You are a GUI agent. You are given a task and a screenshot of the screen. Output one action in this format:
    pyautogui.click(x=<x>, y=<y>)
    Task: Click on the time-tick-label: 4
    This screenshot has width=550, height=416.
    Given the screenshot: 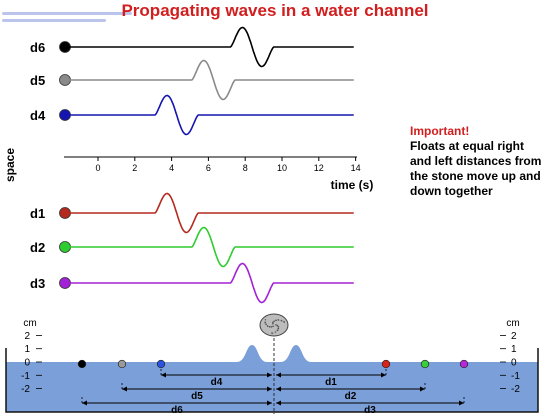 What is the action you would take?
    pyautogui.click(x=171, y=168)
    